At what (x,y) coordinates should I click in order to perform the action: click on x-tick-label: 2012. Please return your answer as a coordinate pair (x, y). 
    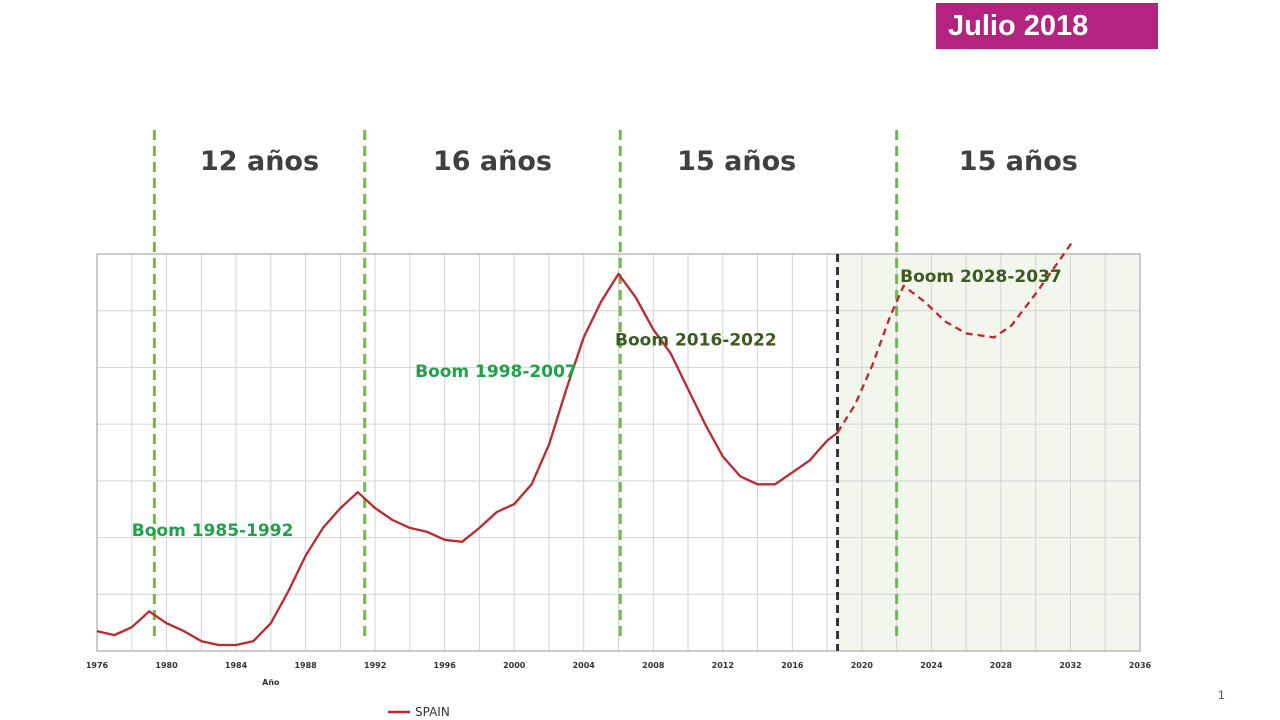
    Looking at the image, I should click on (723, 665).